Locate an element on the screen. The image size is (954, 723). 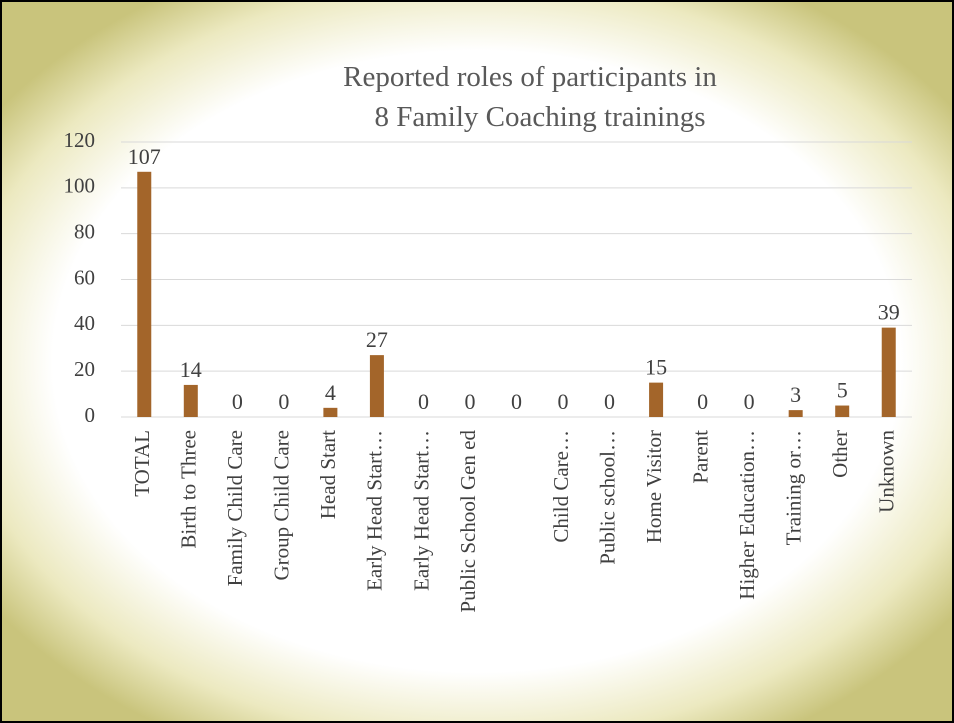
x-tick-label: Public School Gen ed is located at coordinates (468, 521).